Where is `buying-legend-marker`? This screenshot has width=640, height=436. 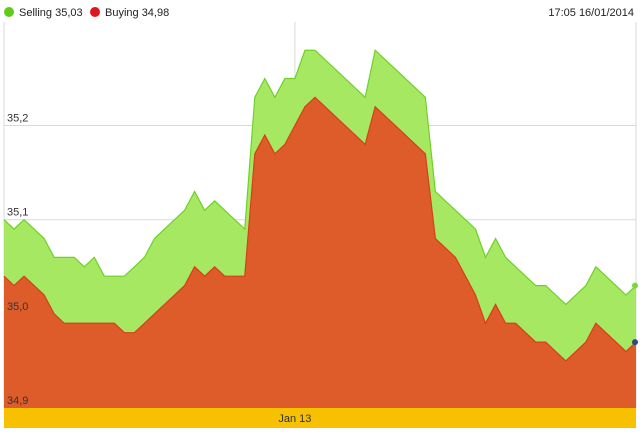
buying-legend-marker is located at coordinates (95, 12).